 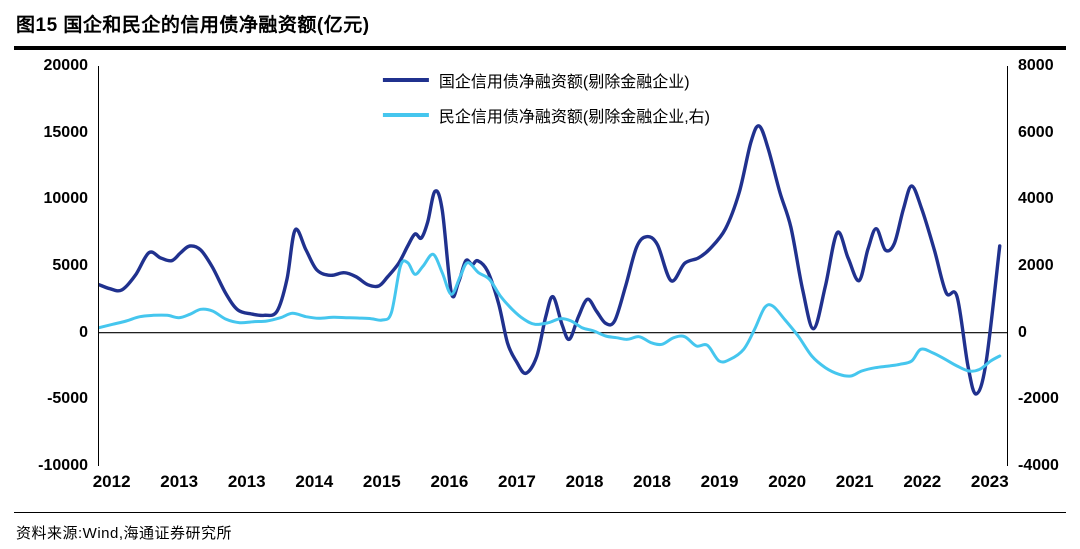 I want to click on source-divider, so click(x=540, y=512).